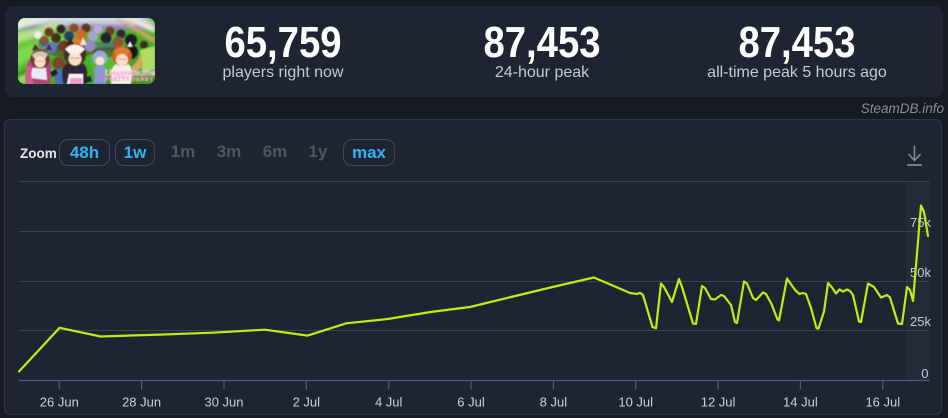 The height and width of the screenshot is (418, 948). What do you see at coordinates (920, 272) in the screenshot?
I see `svg-text: 50k` at bounding box center [920, 272].